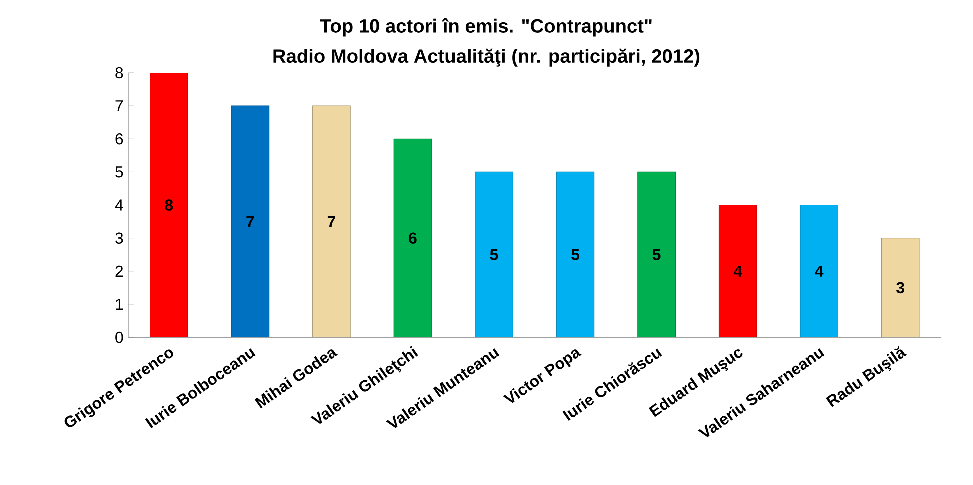 The width and height of the screenshot is (973, 485). I want to click on y-tick-label: 3, so click(120, 238).